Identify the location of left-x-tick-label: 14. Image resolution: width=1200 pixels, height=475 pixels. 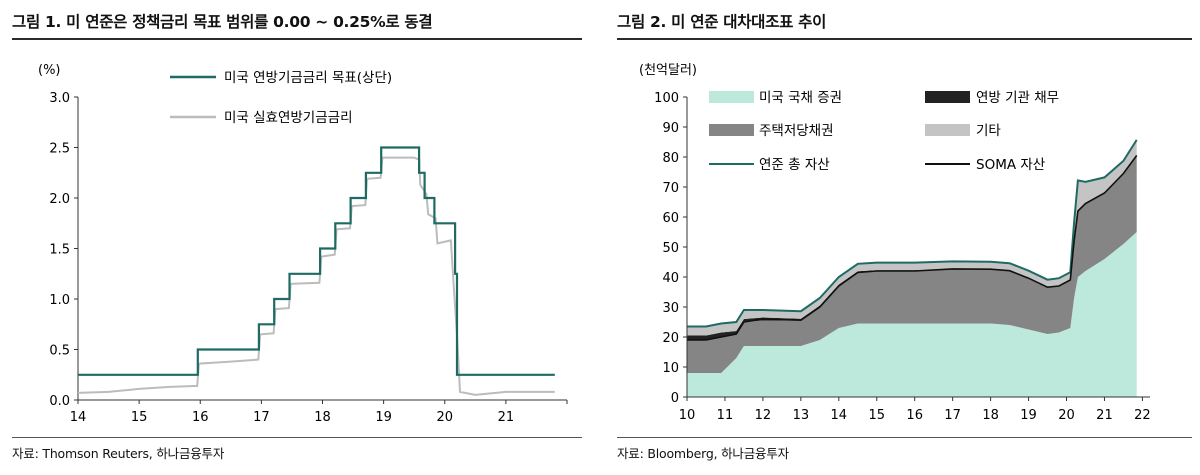
(78, 417).